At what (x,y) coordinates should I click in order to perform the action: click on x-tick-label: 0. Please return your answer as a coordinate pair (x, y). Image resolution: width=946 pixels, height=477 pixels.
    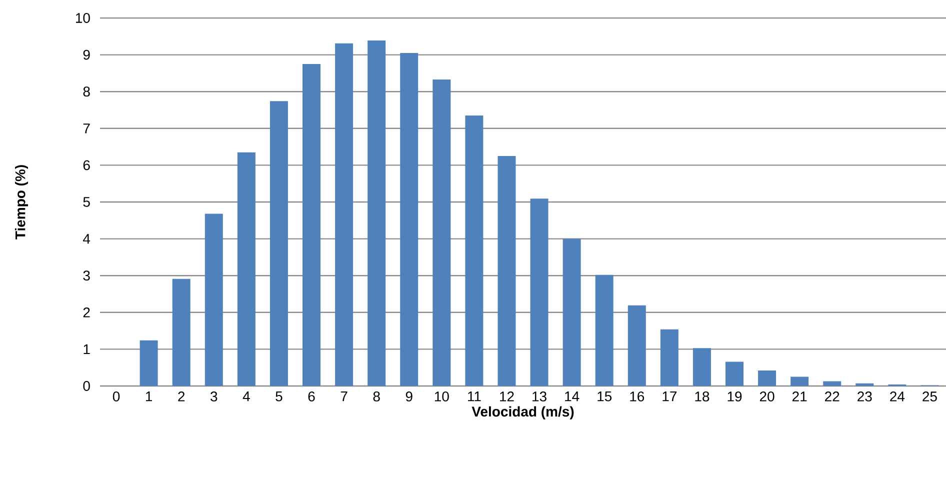
    Looking at the image, I should click on (116, 397).